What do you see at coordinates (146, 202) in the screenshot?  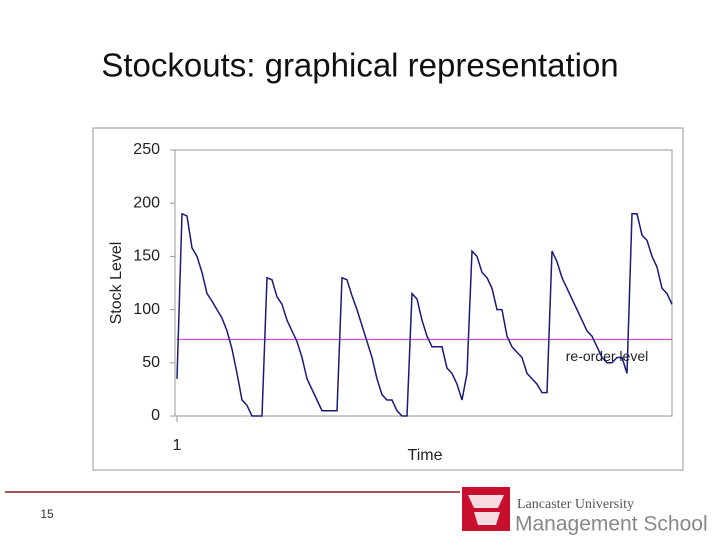 I see `y-tick-label: 200` at bounding box center [146, 202].